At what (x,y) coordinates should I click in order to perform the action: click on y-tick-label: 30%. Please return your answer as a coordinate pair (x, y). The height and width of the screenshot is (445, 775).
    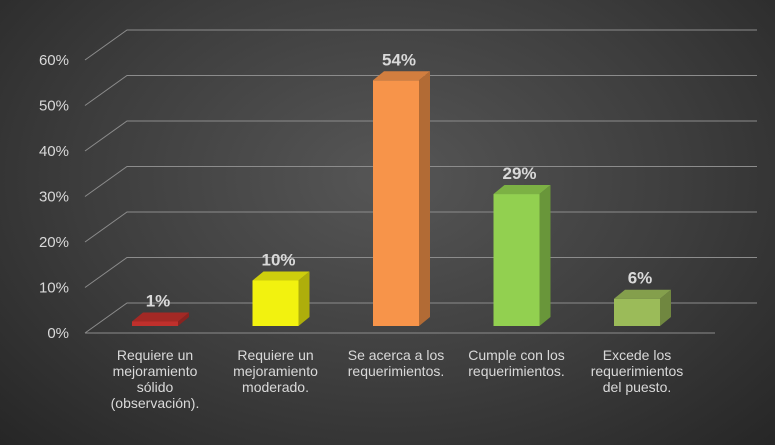
    Looking at the image, I should click on (54, 197).